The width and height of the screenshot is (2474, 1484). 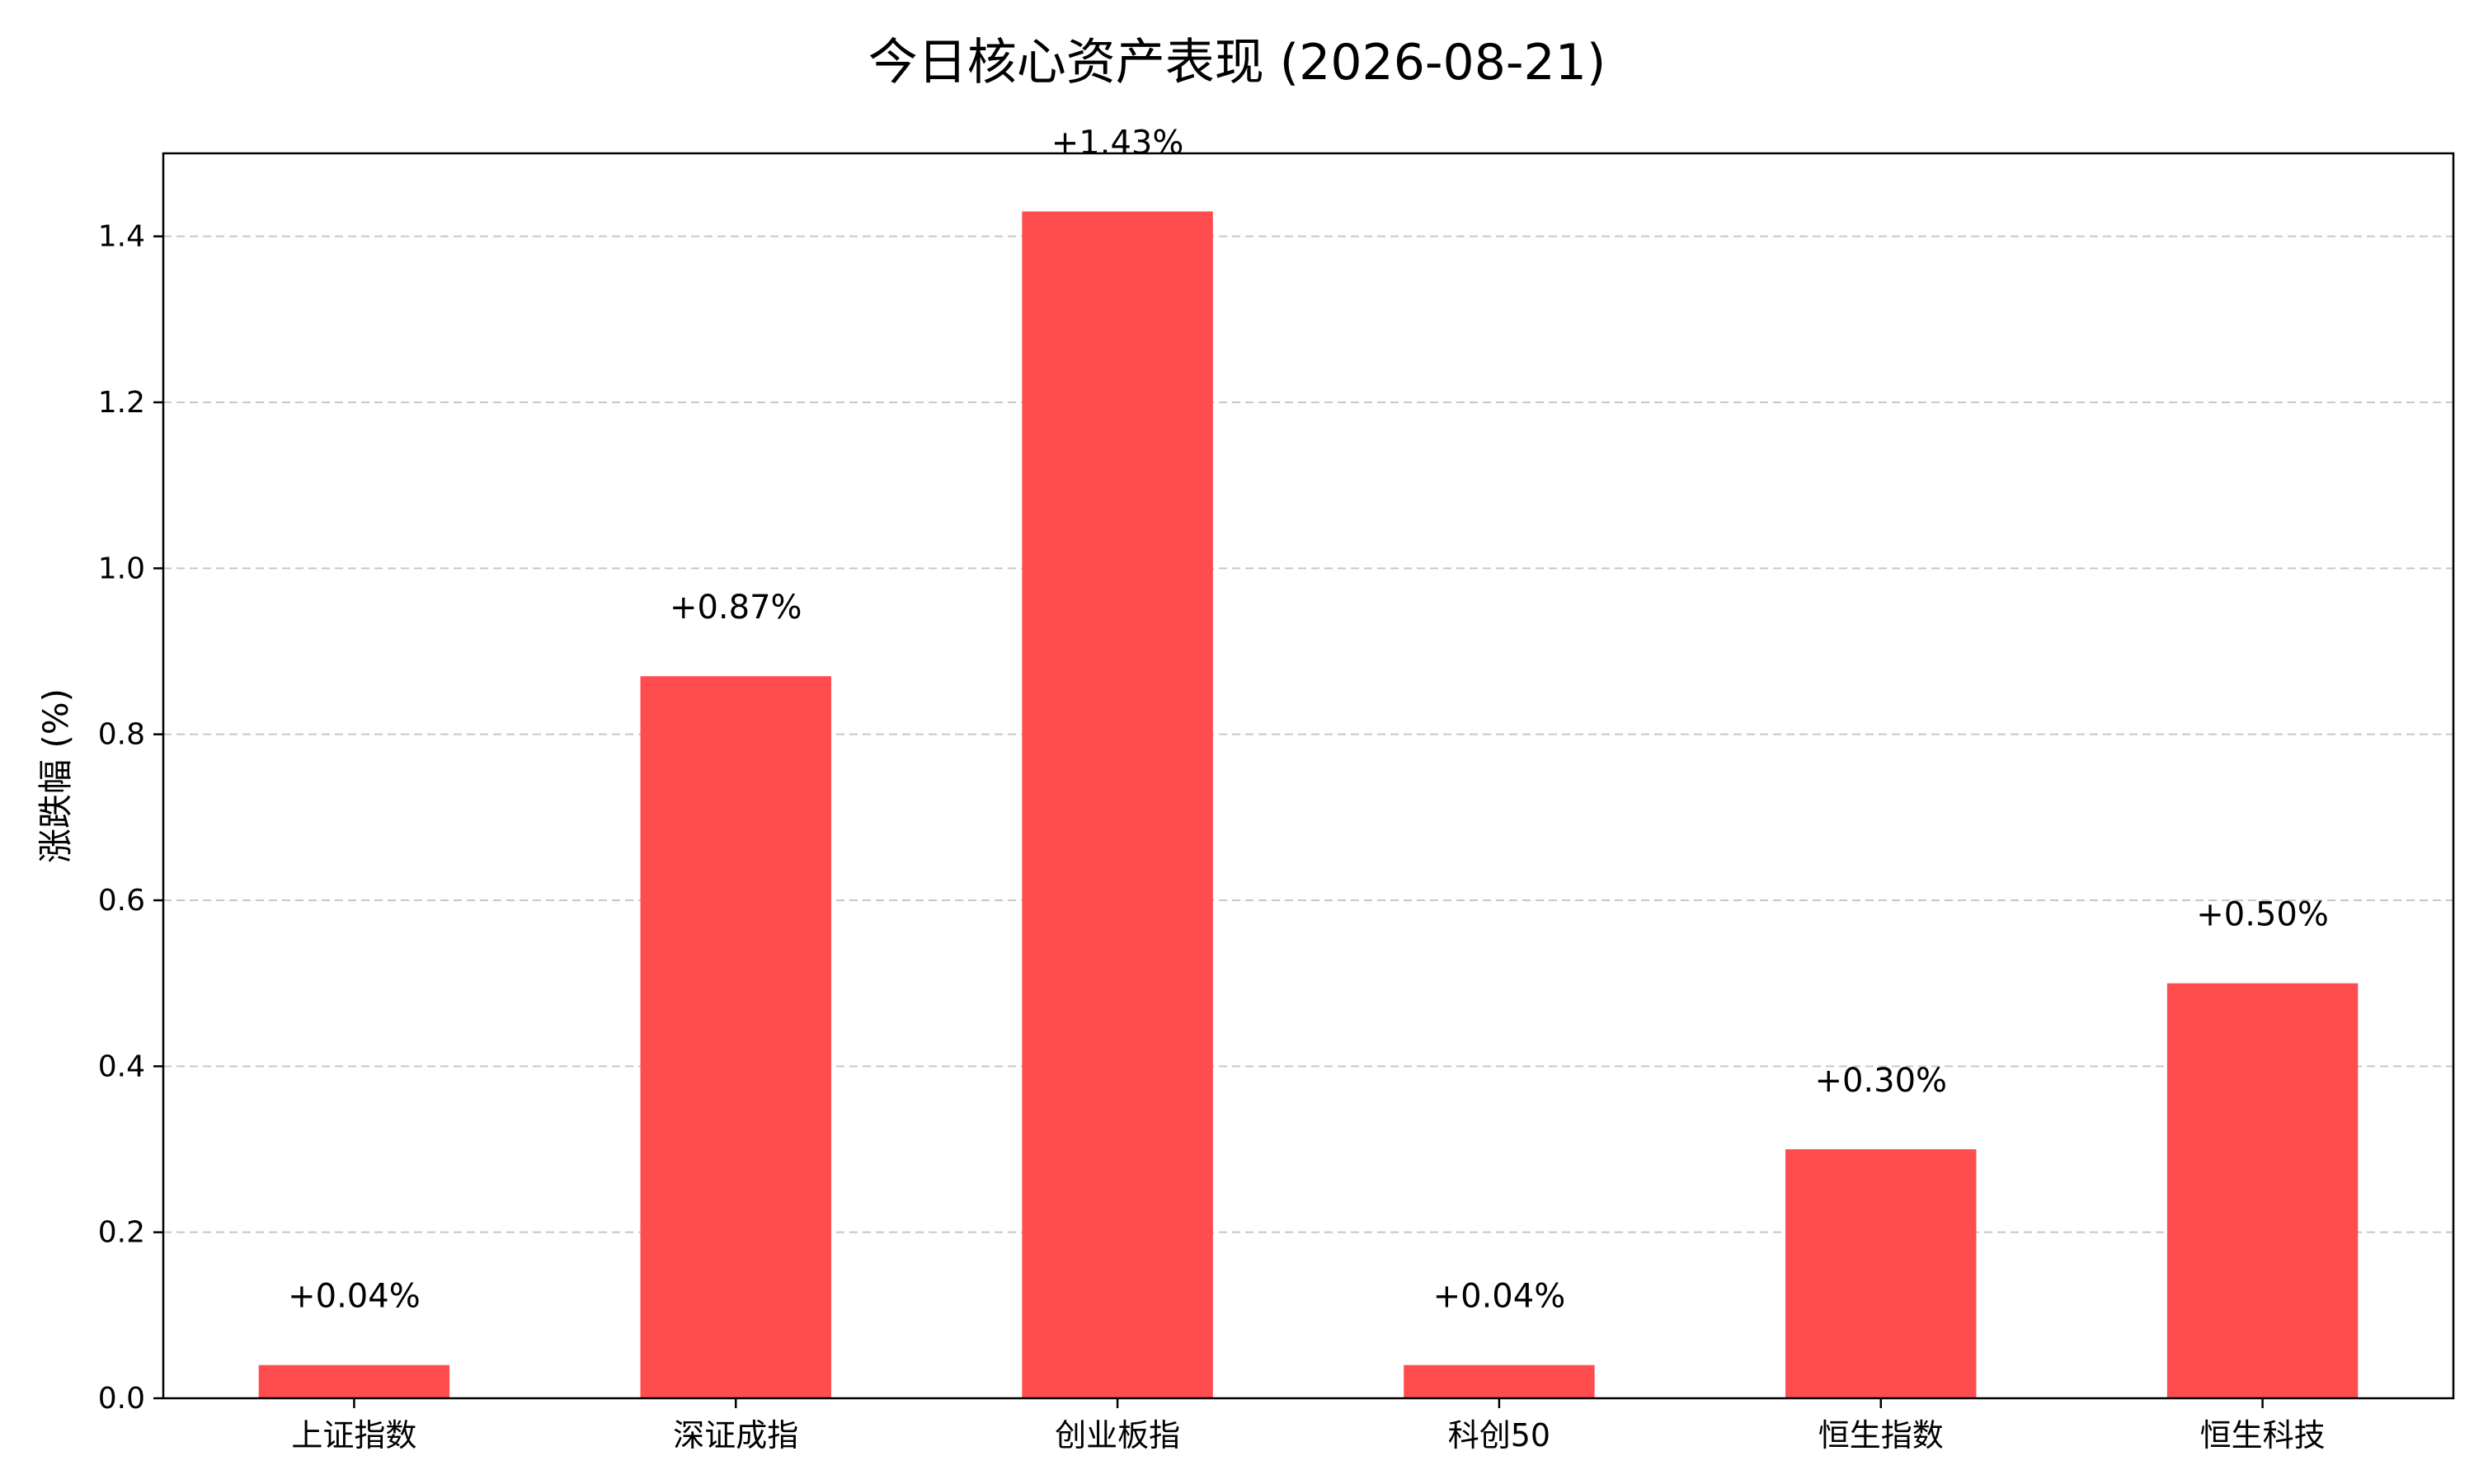 What do you see at coordinates (121, 1399) in the screenshot?
I see `y-tick-label: 0.0` at bounding box center [121, 1399].